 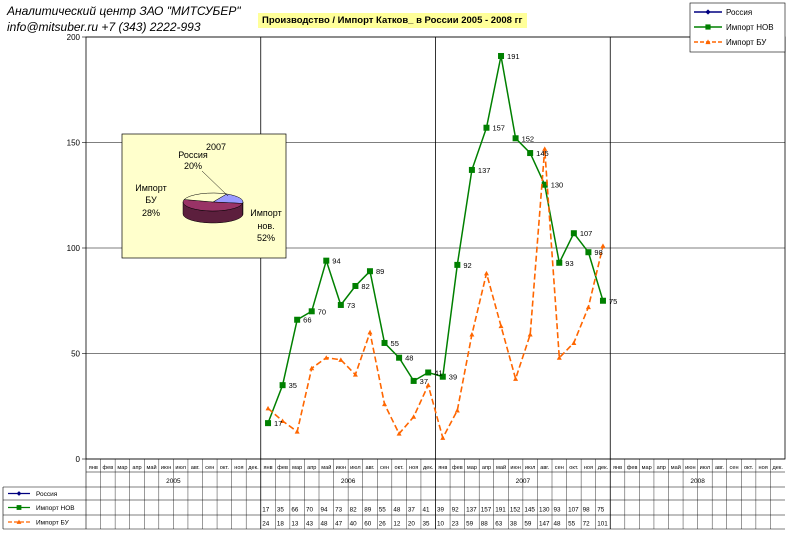 What do you see at coordinates (746, 42) in the screenshot?
I see `legend-label: Импорт БУ` at bounding box center [746, 42].